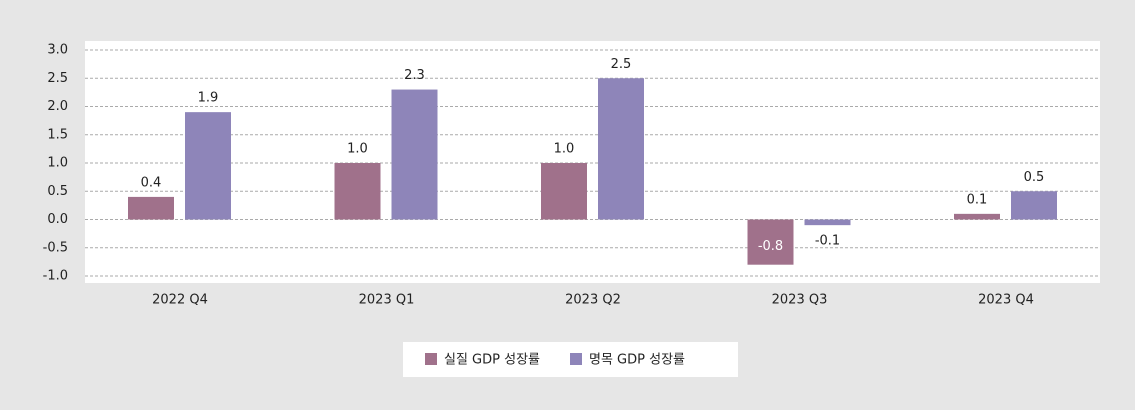  What do you see at coordinates (770, 246) in the screenshot?
I see `data-label: -0.8` at bounding box center [770, 246].